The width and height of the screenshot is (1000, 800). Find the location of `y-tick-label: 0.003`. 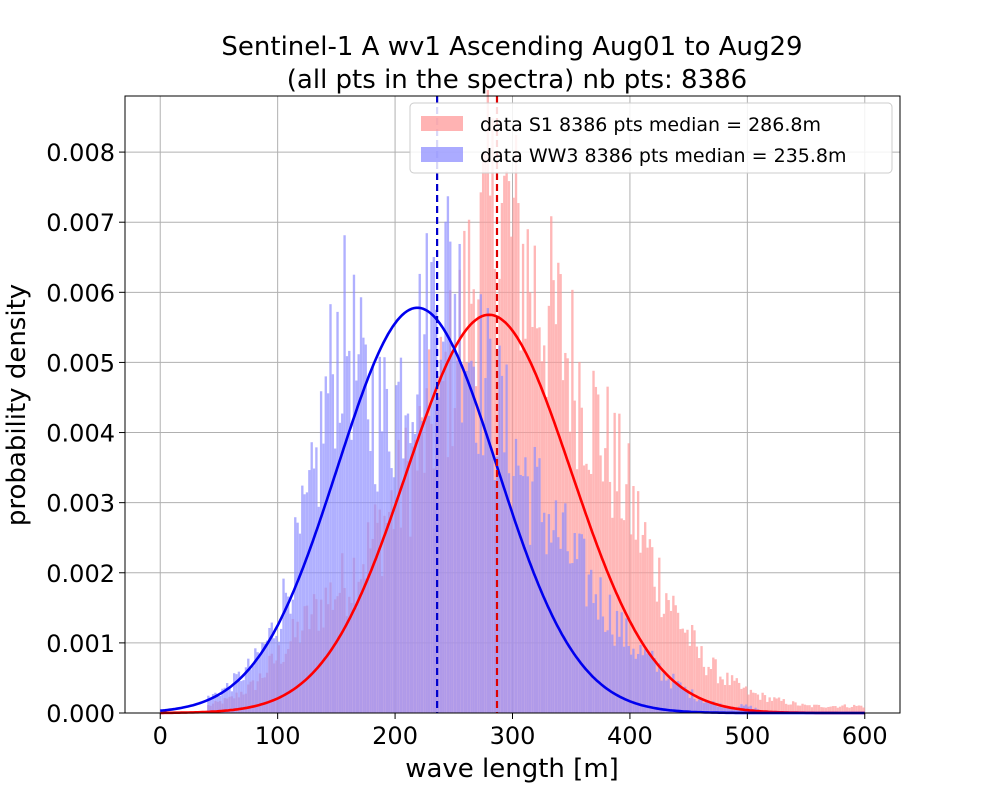

y-tick-label: 0.003 is located at coordinates (80, 504).